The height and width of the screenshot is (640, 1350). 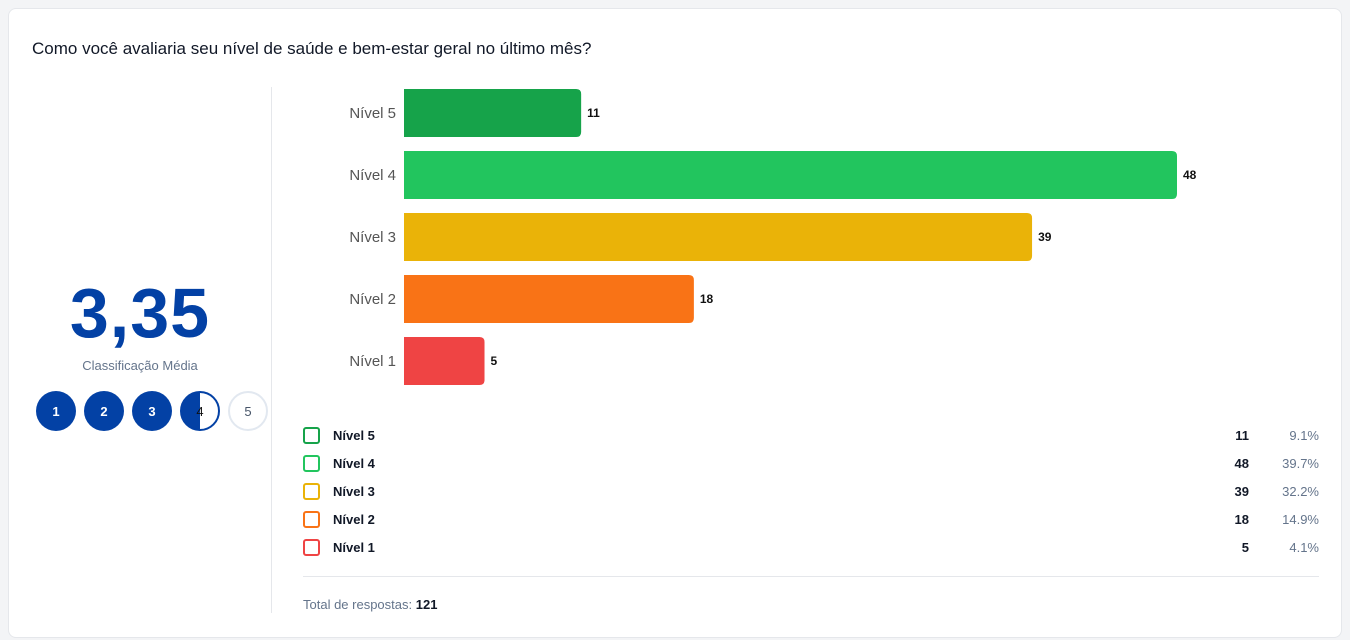 What do you see at coordinates (372, 299) in the screenshot?
I see `category-label: Nível 2` at bounding box center [372, 299].